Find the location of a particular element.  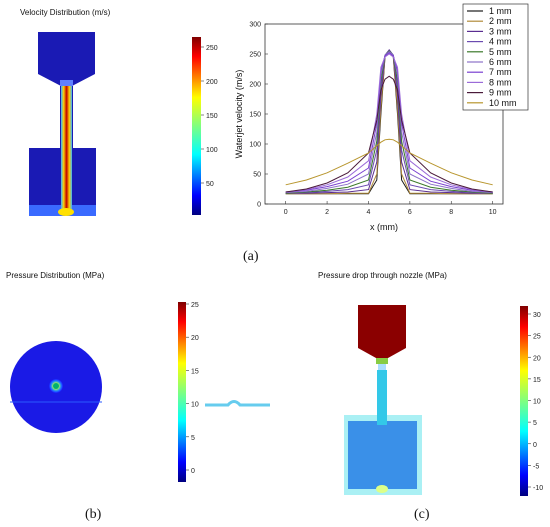

legend-label: 5 mm is located at coordinates (500, 52).